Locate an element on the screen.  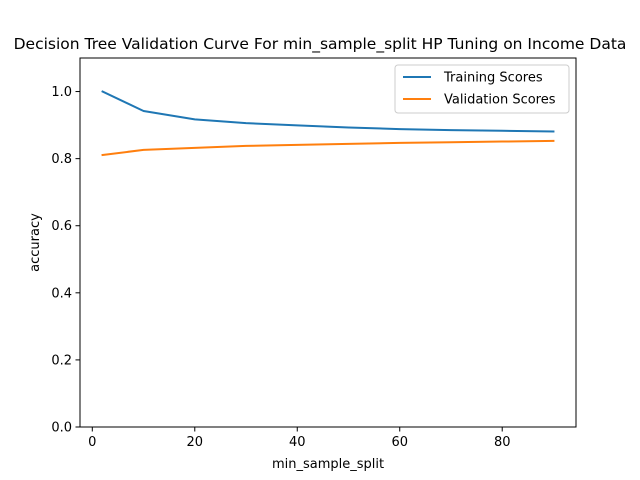
x-tick-label: 40 is located at coordinates (297, 442).